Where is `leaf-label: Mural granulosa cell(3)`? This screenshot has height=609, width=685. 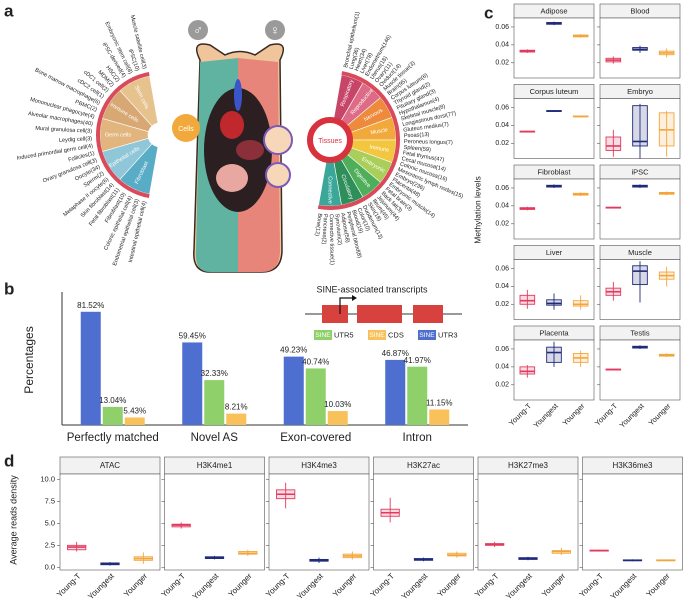 leaf-label: Mural granulosa cell(3) is located at coordinates (63, 130).